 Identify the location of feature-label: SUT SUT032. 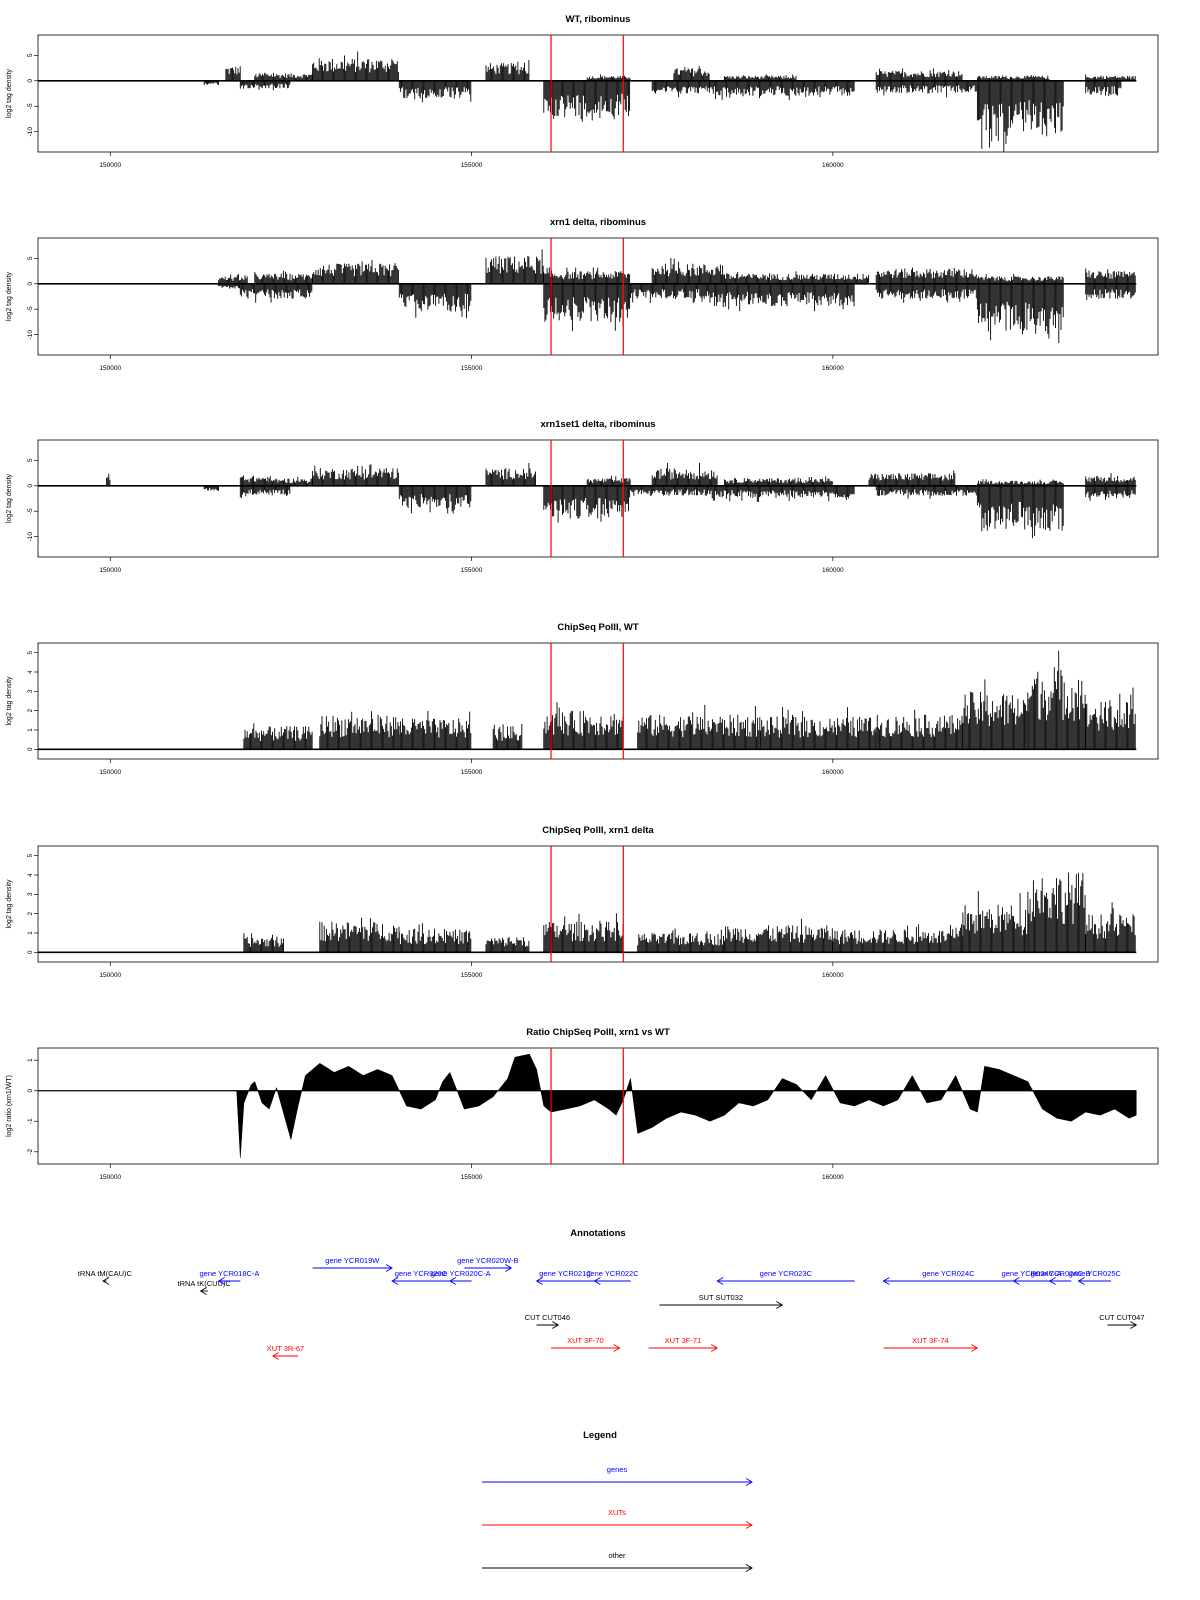
(721, 1297).